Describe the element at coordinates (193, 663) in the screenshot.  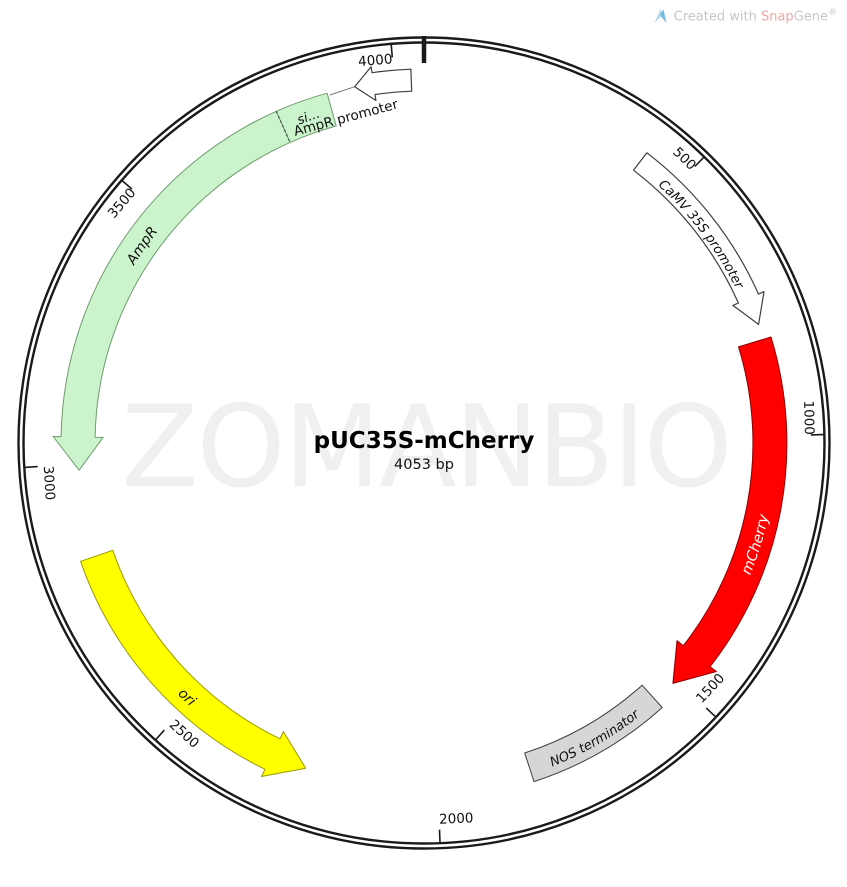
I see `feature-ori` at that location.